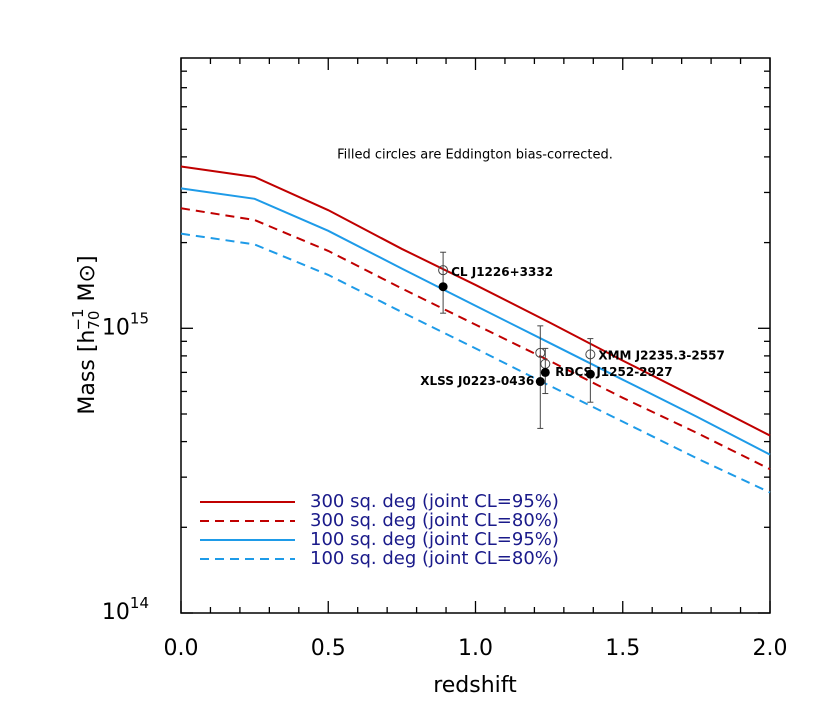 The image size is (830, 727). I want to click on y-axis-label: Mass [h70−1 M⊙], so click(86, 334).